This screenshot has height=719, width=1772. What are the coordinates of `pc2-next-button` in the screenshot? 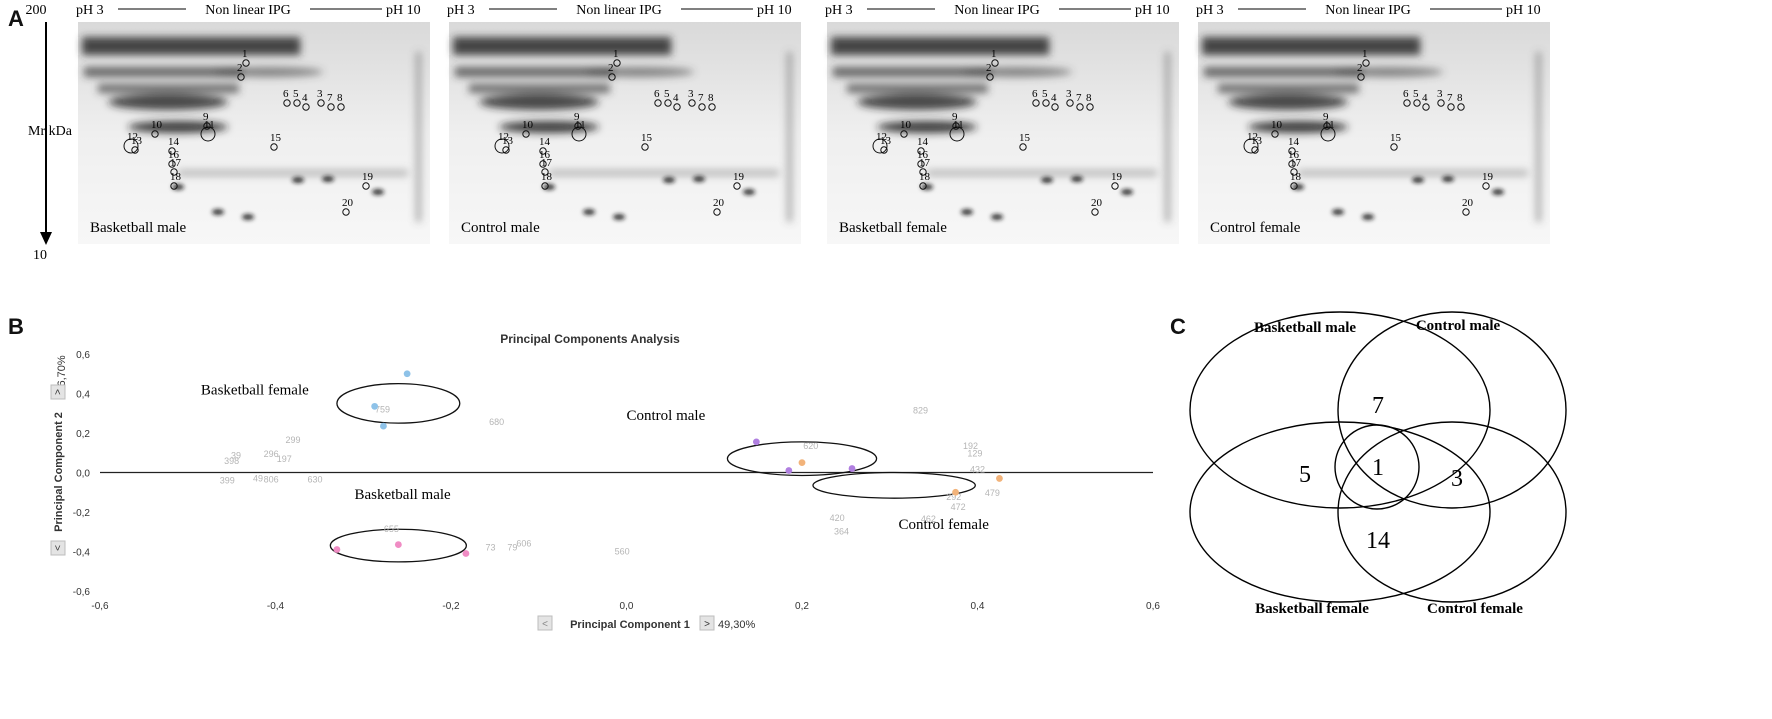 It's located at (58, 392).